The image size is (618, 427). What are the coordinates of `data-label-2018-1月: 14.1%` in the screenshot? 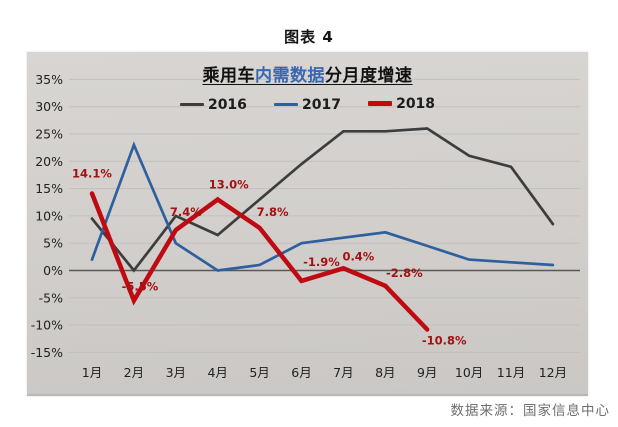 It's located at (92, 174).